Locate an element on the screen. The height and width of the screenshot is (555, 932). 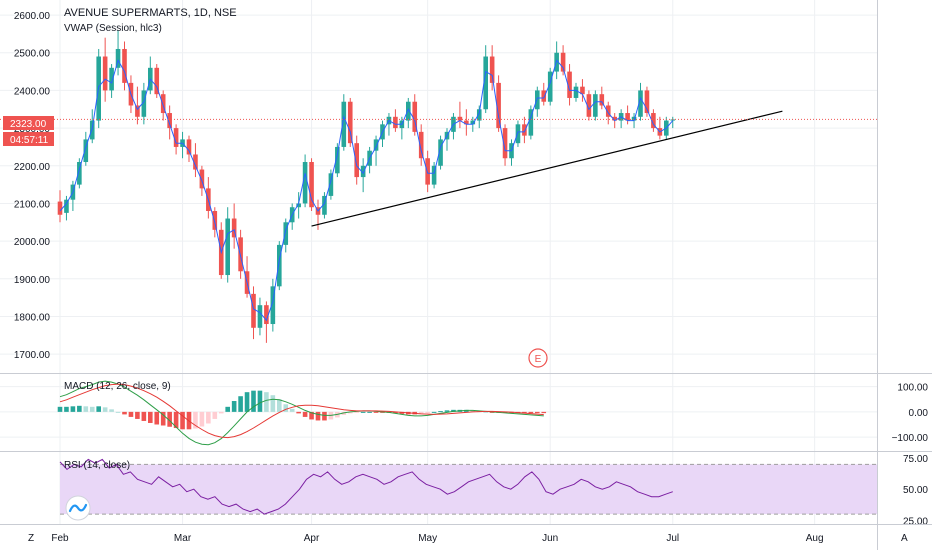
macd-signal-line is located at coordinates (301, 411).